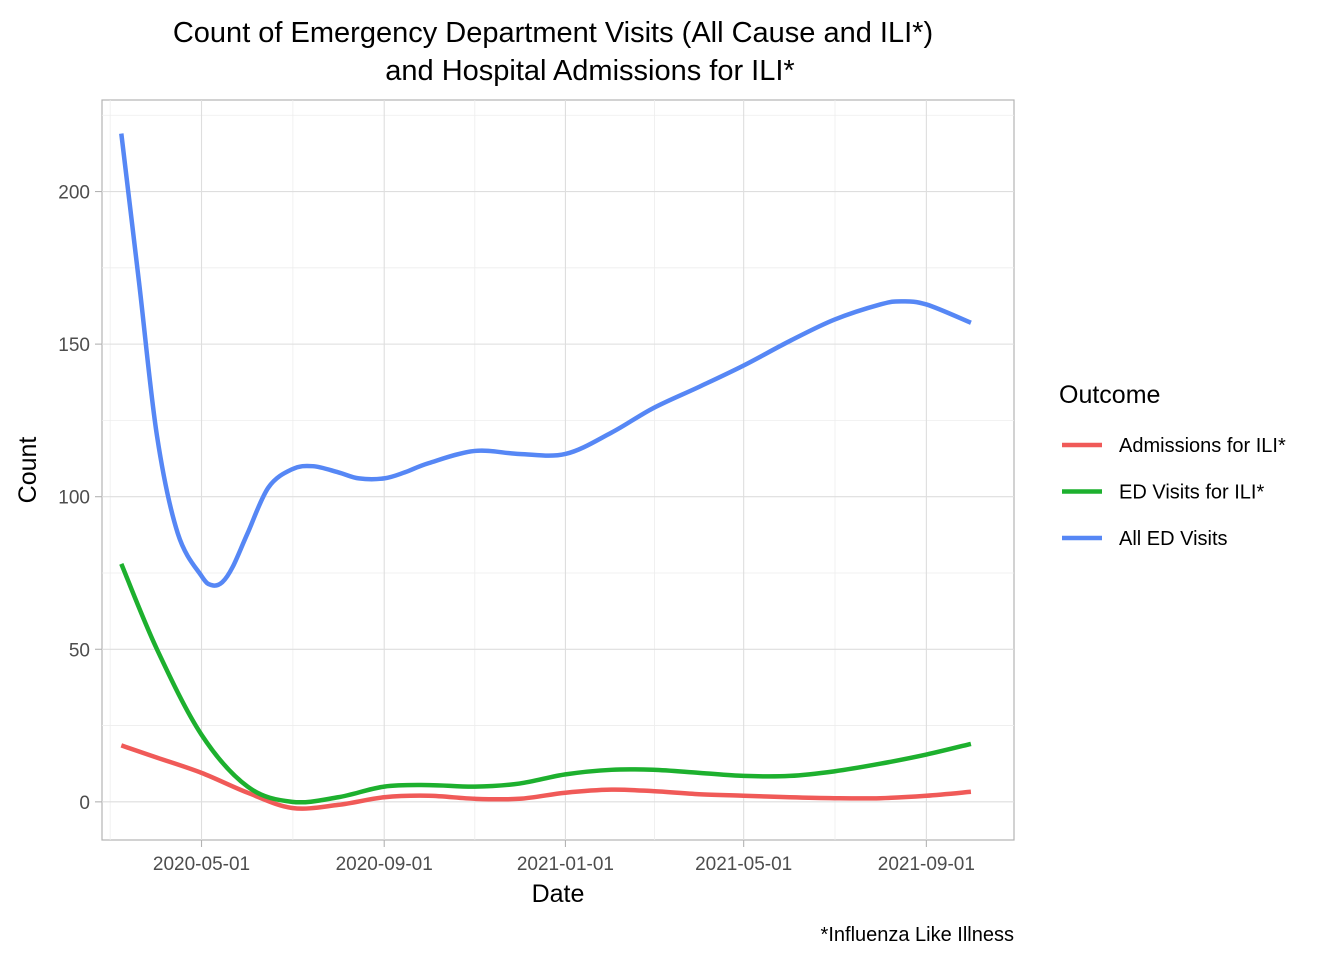  What do you see at coordinates (917, 935) in the screenshot?
I see `caption: *Influenza Like Illness` at bounding box center [917, 935].